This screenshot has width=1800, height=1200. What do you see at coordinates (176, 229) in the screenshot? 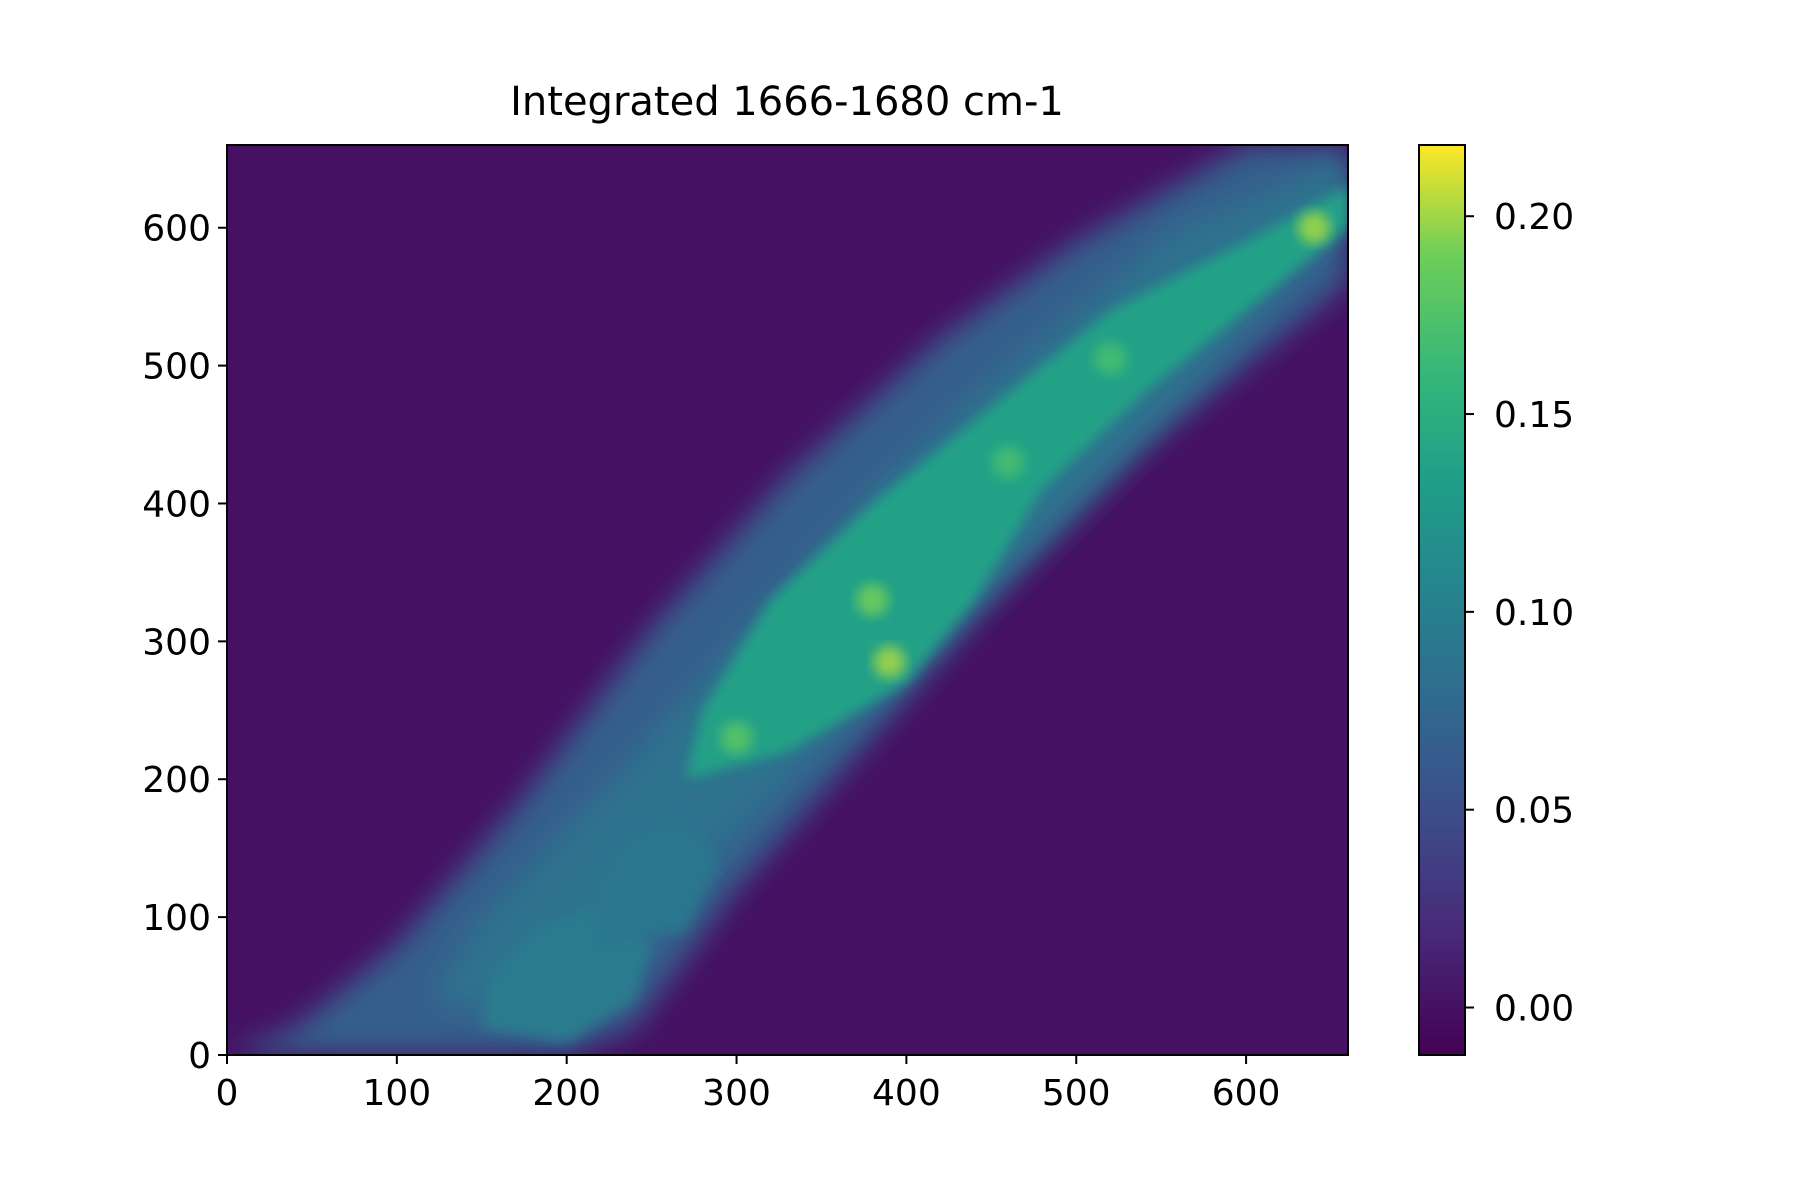
I see `y-tick-label: 600` at bounding box center [176, 229].